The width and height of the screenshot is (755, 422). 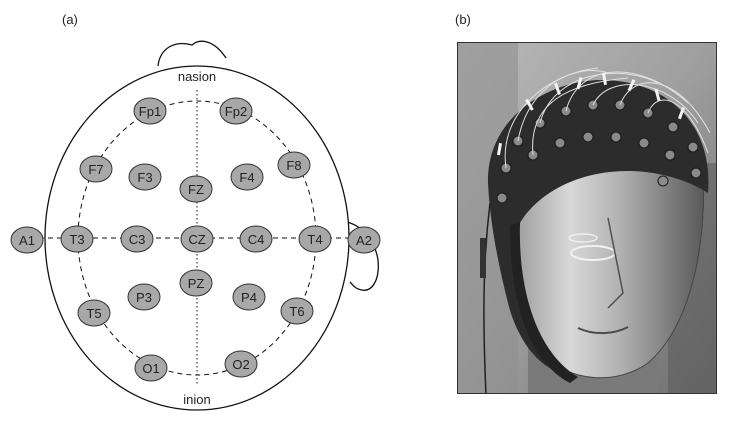 I want to click on electrode-t5: T5, so click(x=94, y=313).